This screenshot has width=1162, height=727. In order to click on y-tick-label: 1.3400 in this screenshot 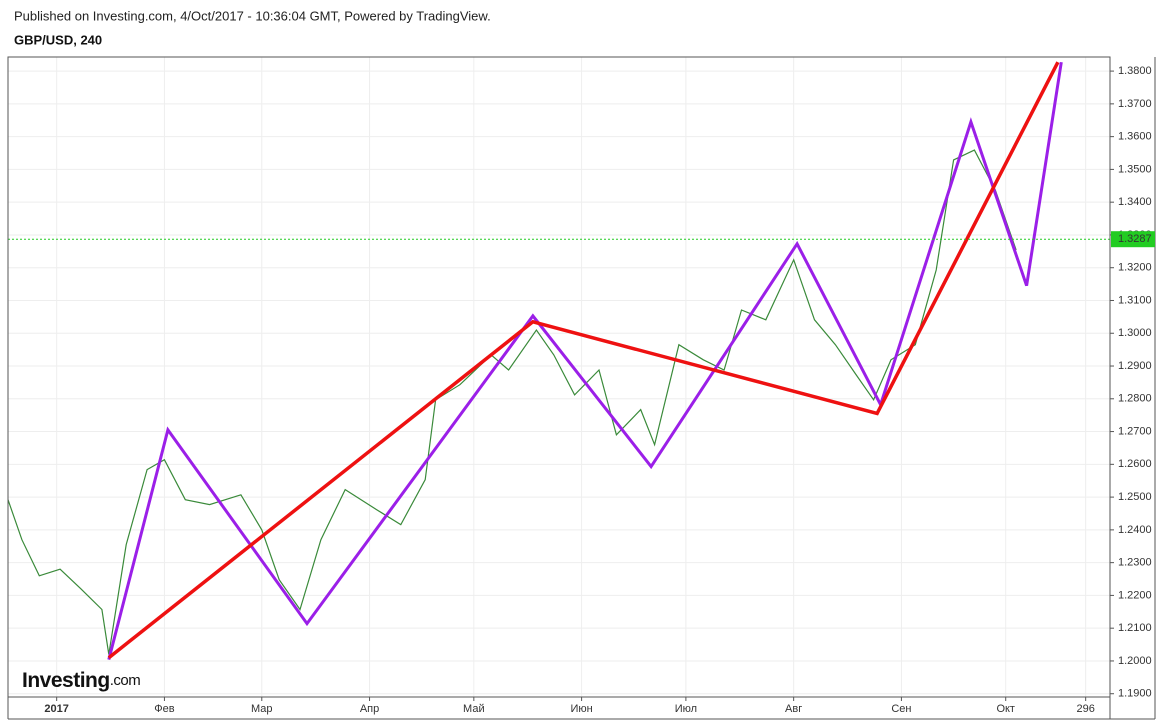, I will do `click(1135, 202)`.